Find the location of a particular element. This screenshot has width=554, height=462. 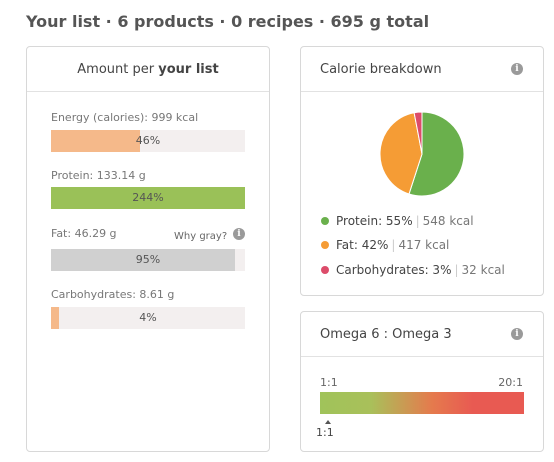

legend-fat-name: Fat: 42% is located at coordinates (362, 245).